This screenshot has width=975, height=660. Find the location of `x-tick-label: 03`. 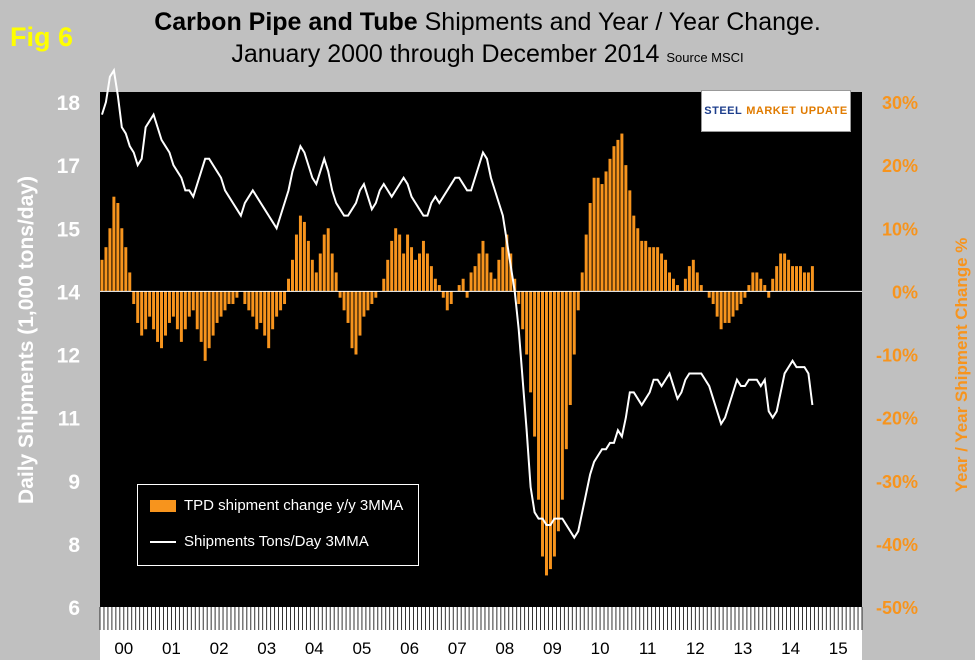

x-tick-label: 03 is located at coordinates (266, 648).